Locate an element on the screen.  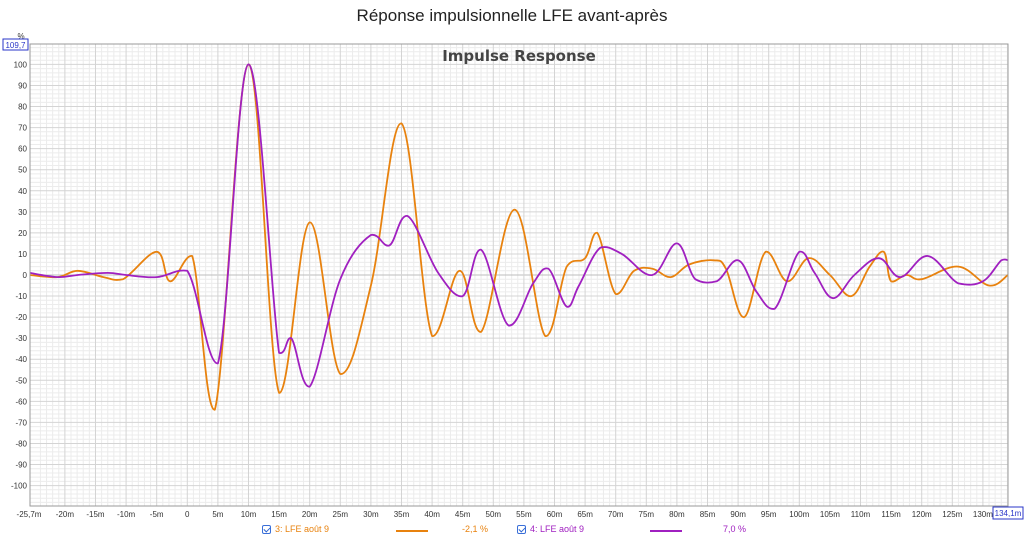
legend: 3: LFE août 9 -2,1 % 4: LFE août 9 7,0 % is located at coordinates (512, 531).